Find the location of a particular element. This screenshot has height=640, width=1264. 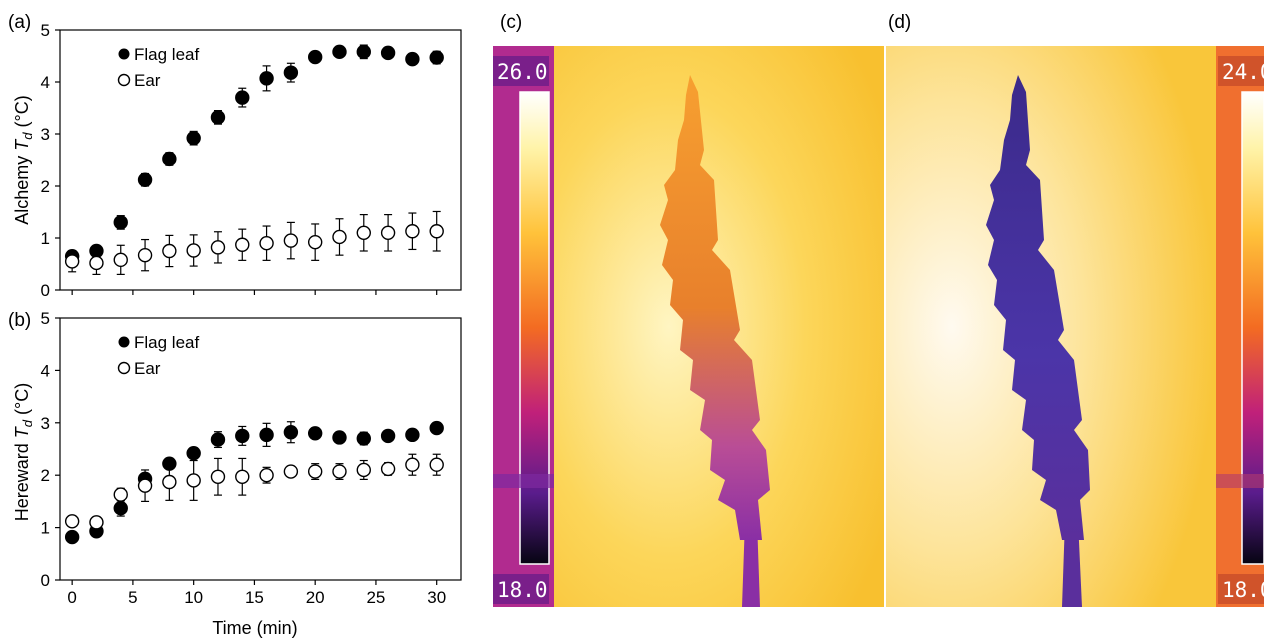

panel-label-c: (c) is located at coordinates (511, 22).